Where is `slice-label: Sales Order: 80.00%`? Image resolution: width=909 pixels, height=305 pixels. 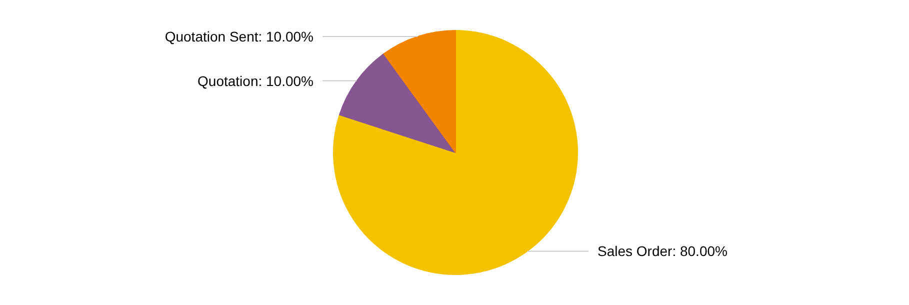
slice-label: Sales Order: 80.00% is located at coordinates (663, 251).